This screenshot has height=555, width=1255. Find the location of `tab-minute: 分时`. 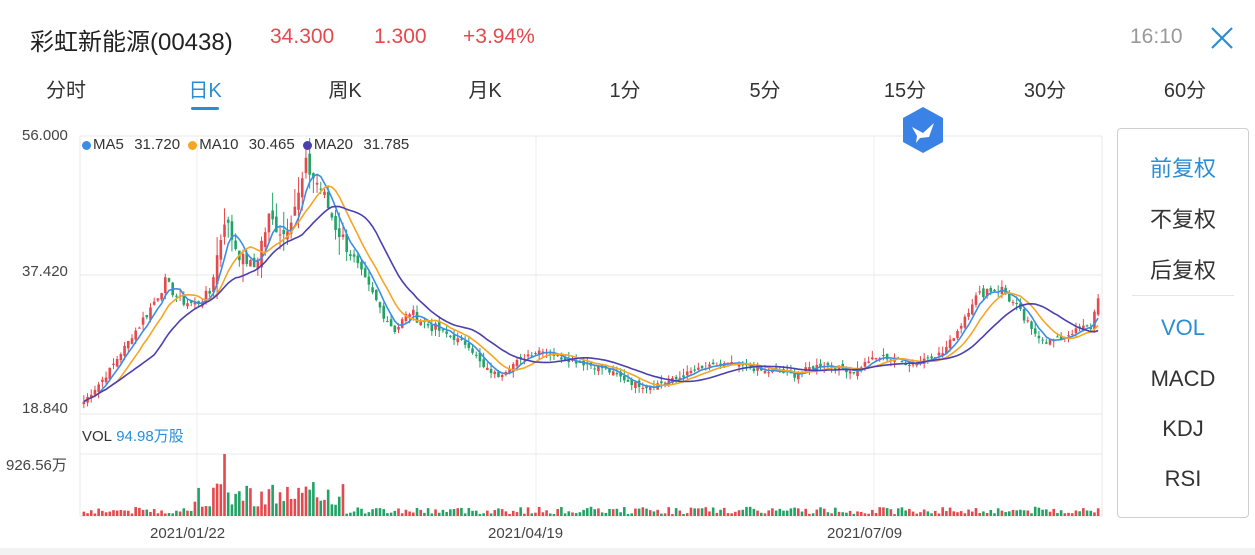

tab-minute: 分时 is located at coordinates (66, 91).